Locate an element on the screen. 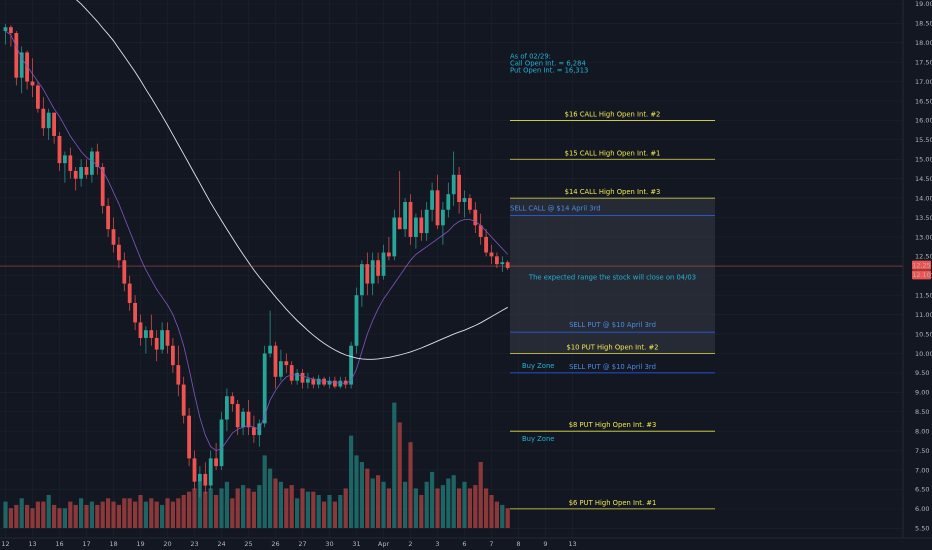  time-tick-label: 30 is located at coordinates (329, 544).